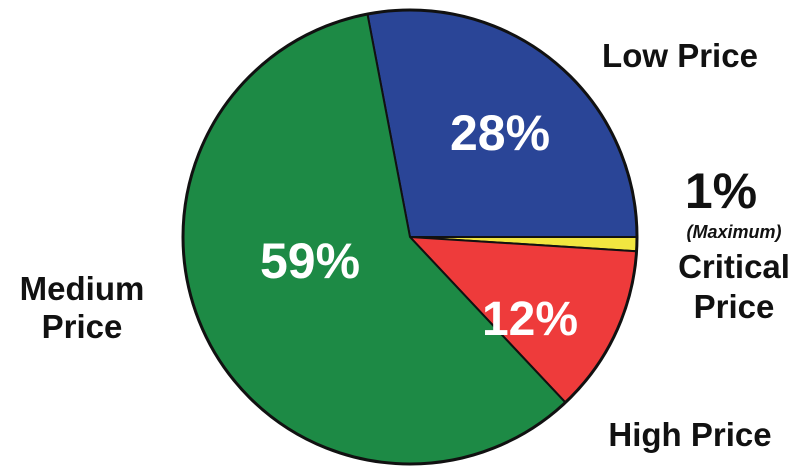  What do you see at coordinates (689, 434) in the screenshot?
I see `category-label-high-price: High Price` at bounding box center [689, 434].